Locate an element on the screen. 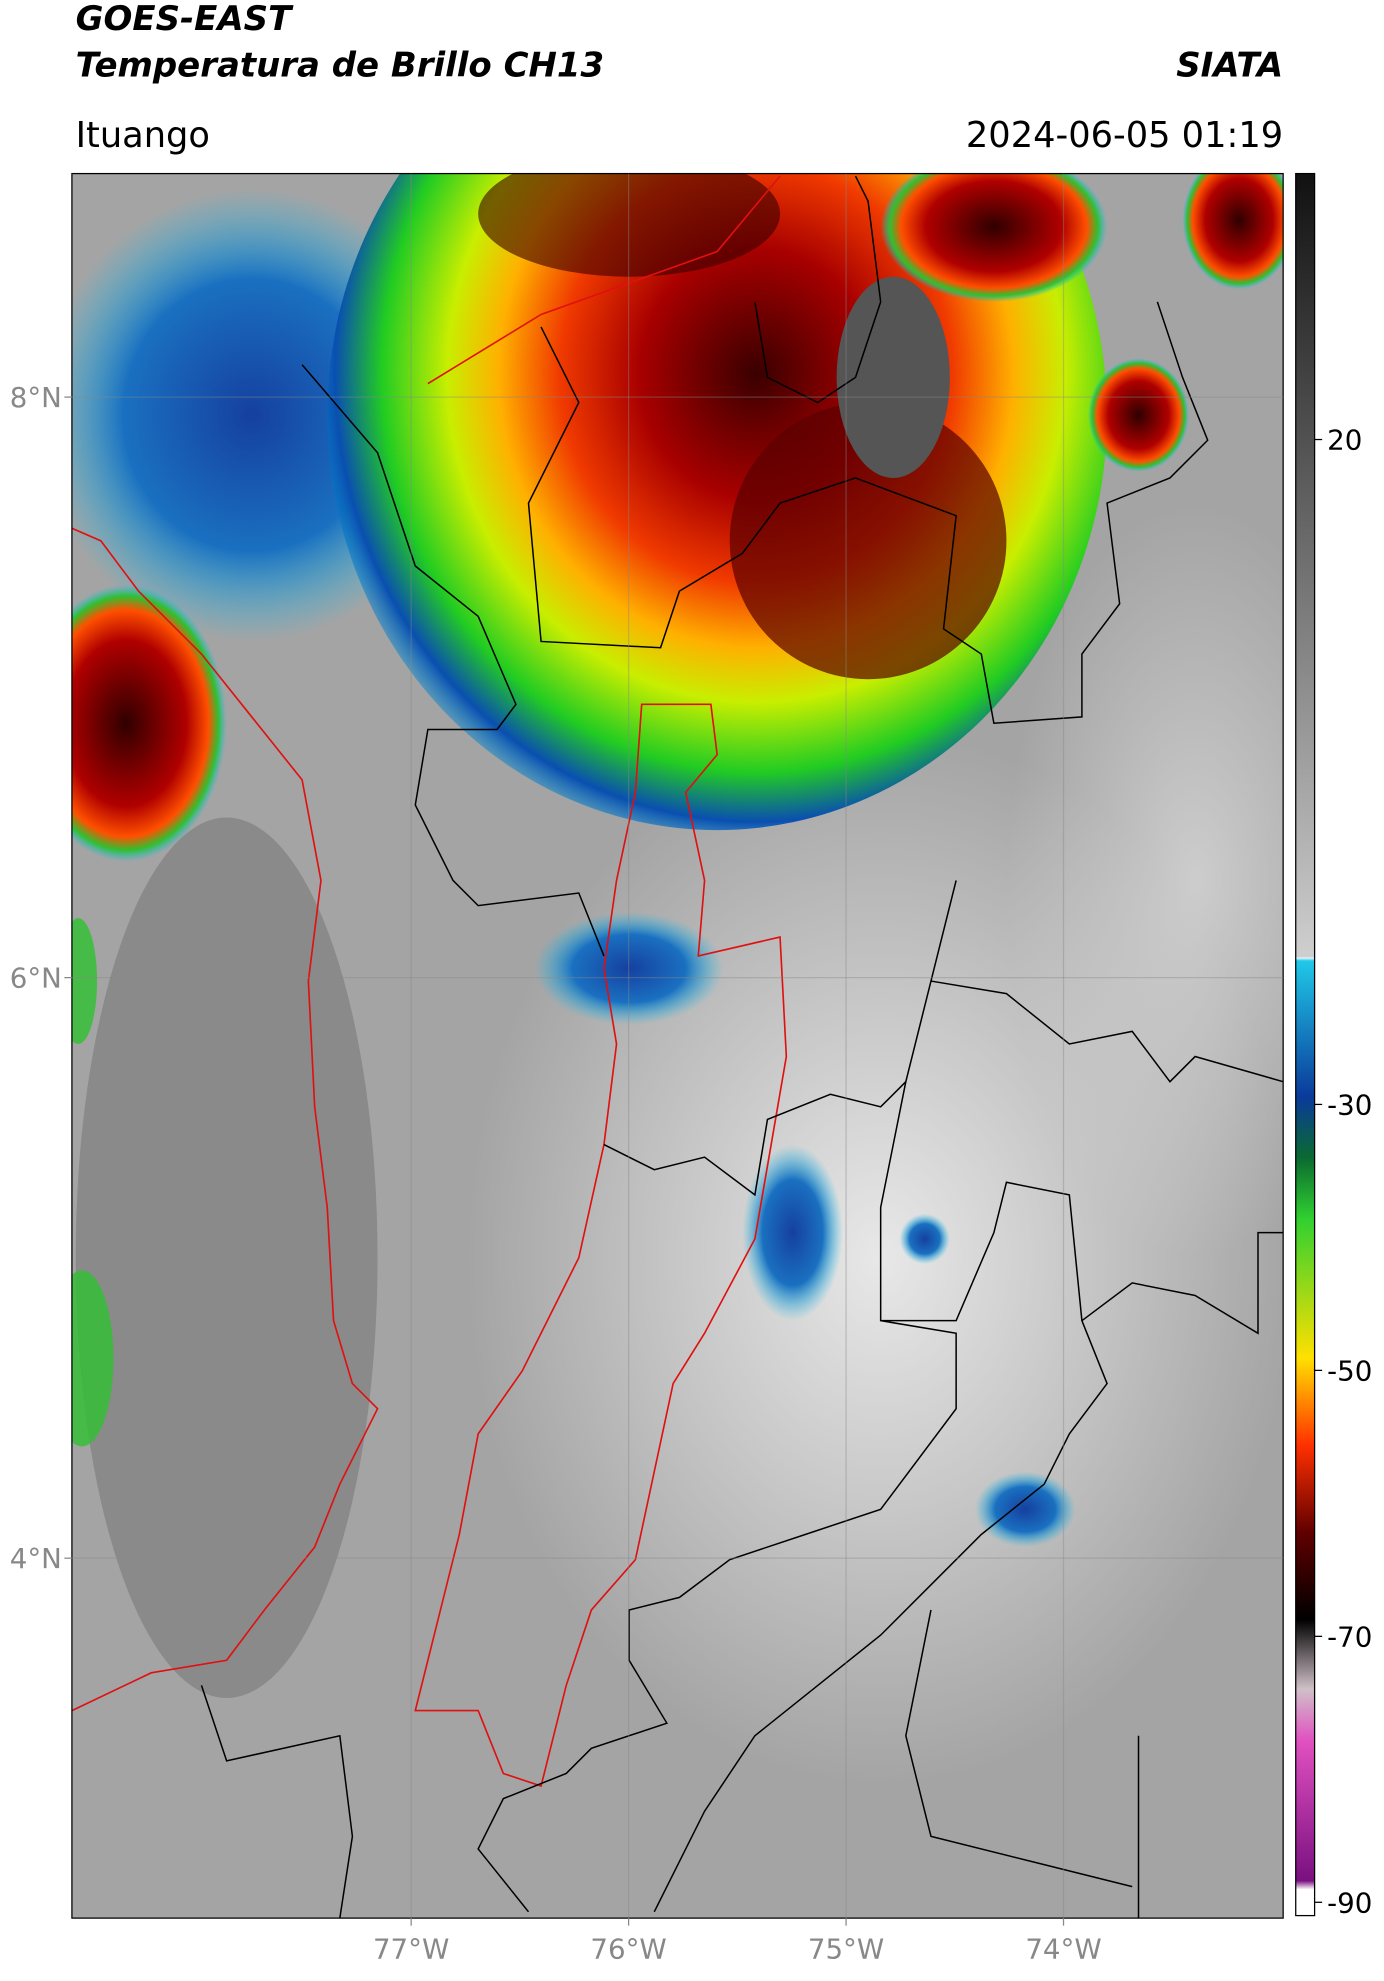 Image resolution: width=1384 pixels, height=1981 pixels. x-tick-label: 75°W is located at coordinates (846, 1948).